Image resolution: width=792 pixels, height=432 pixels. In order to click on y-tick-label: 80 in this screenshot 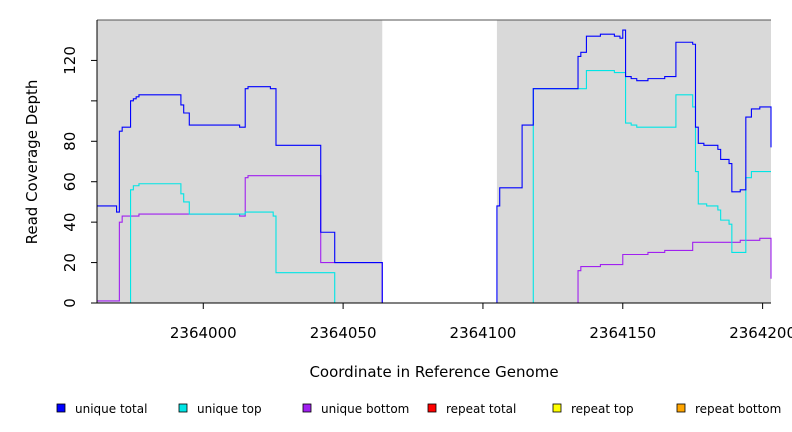, I will do `click(70, 141)`.